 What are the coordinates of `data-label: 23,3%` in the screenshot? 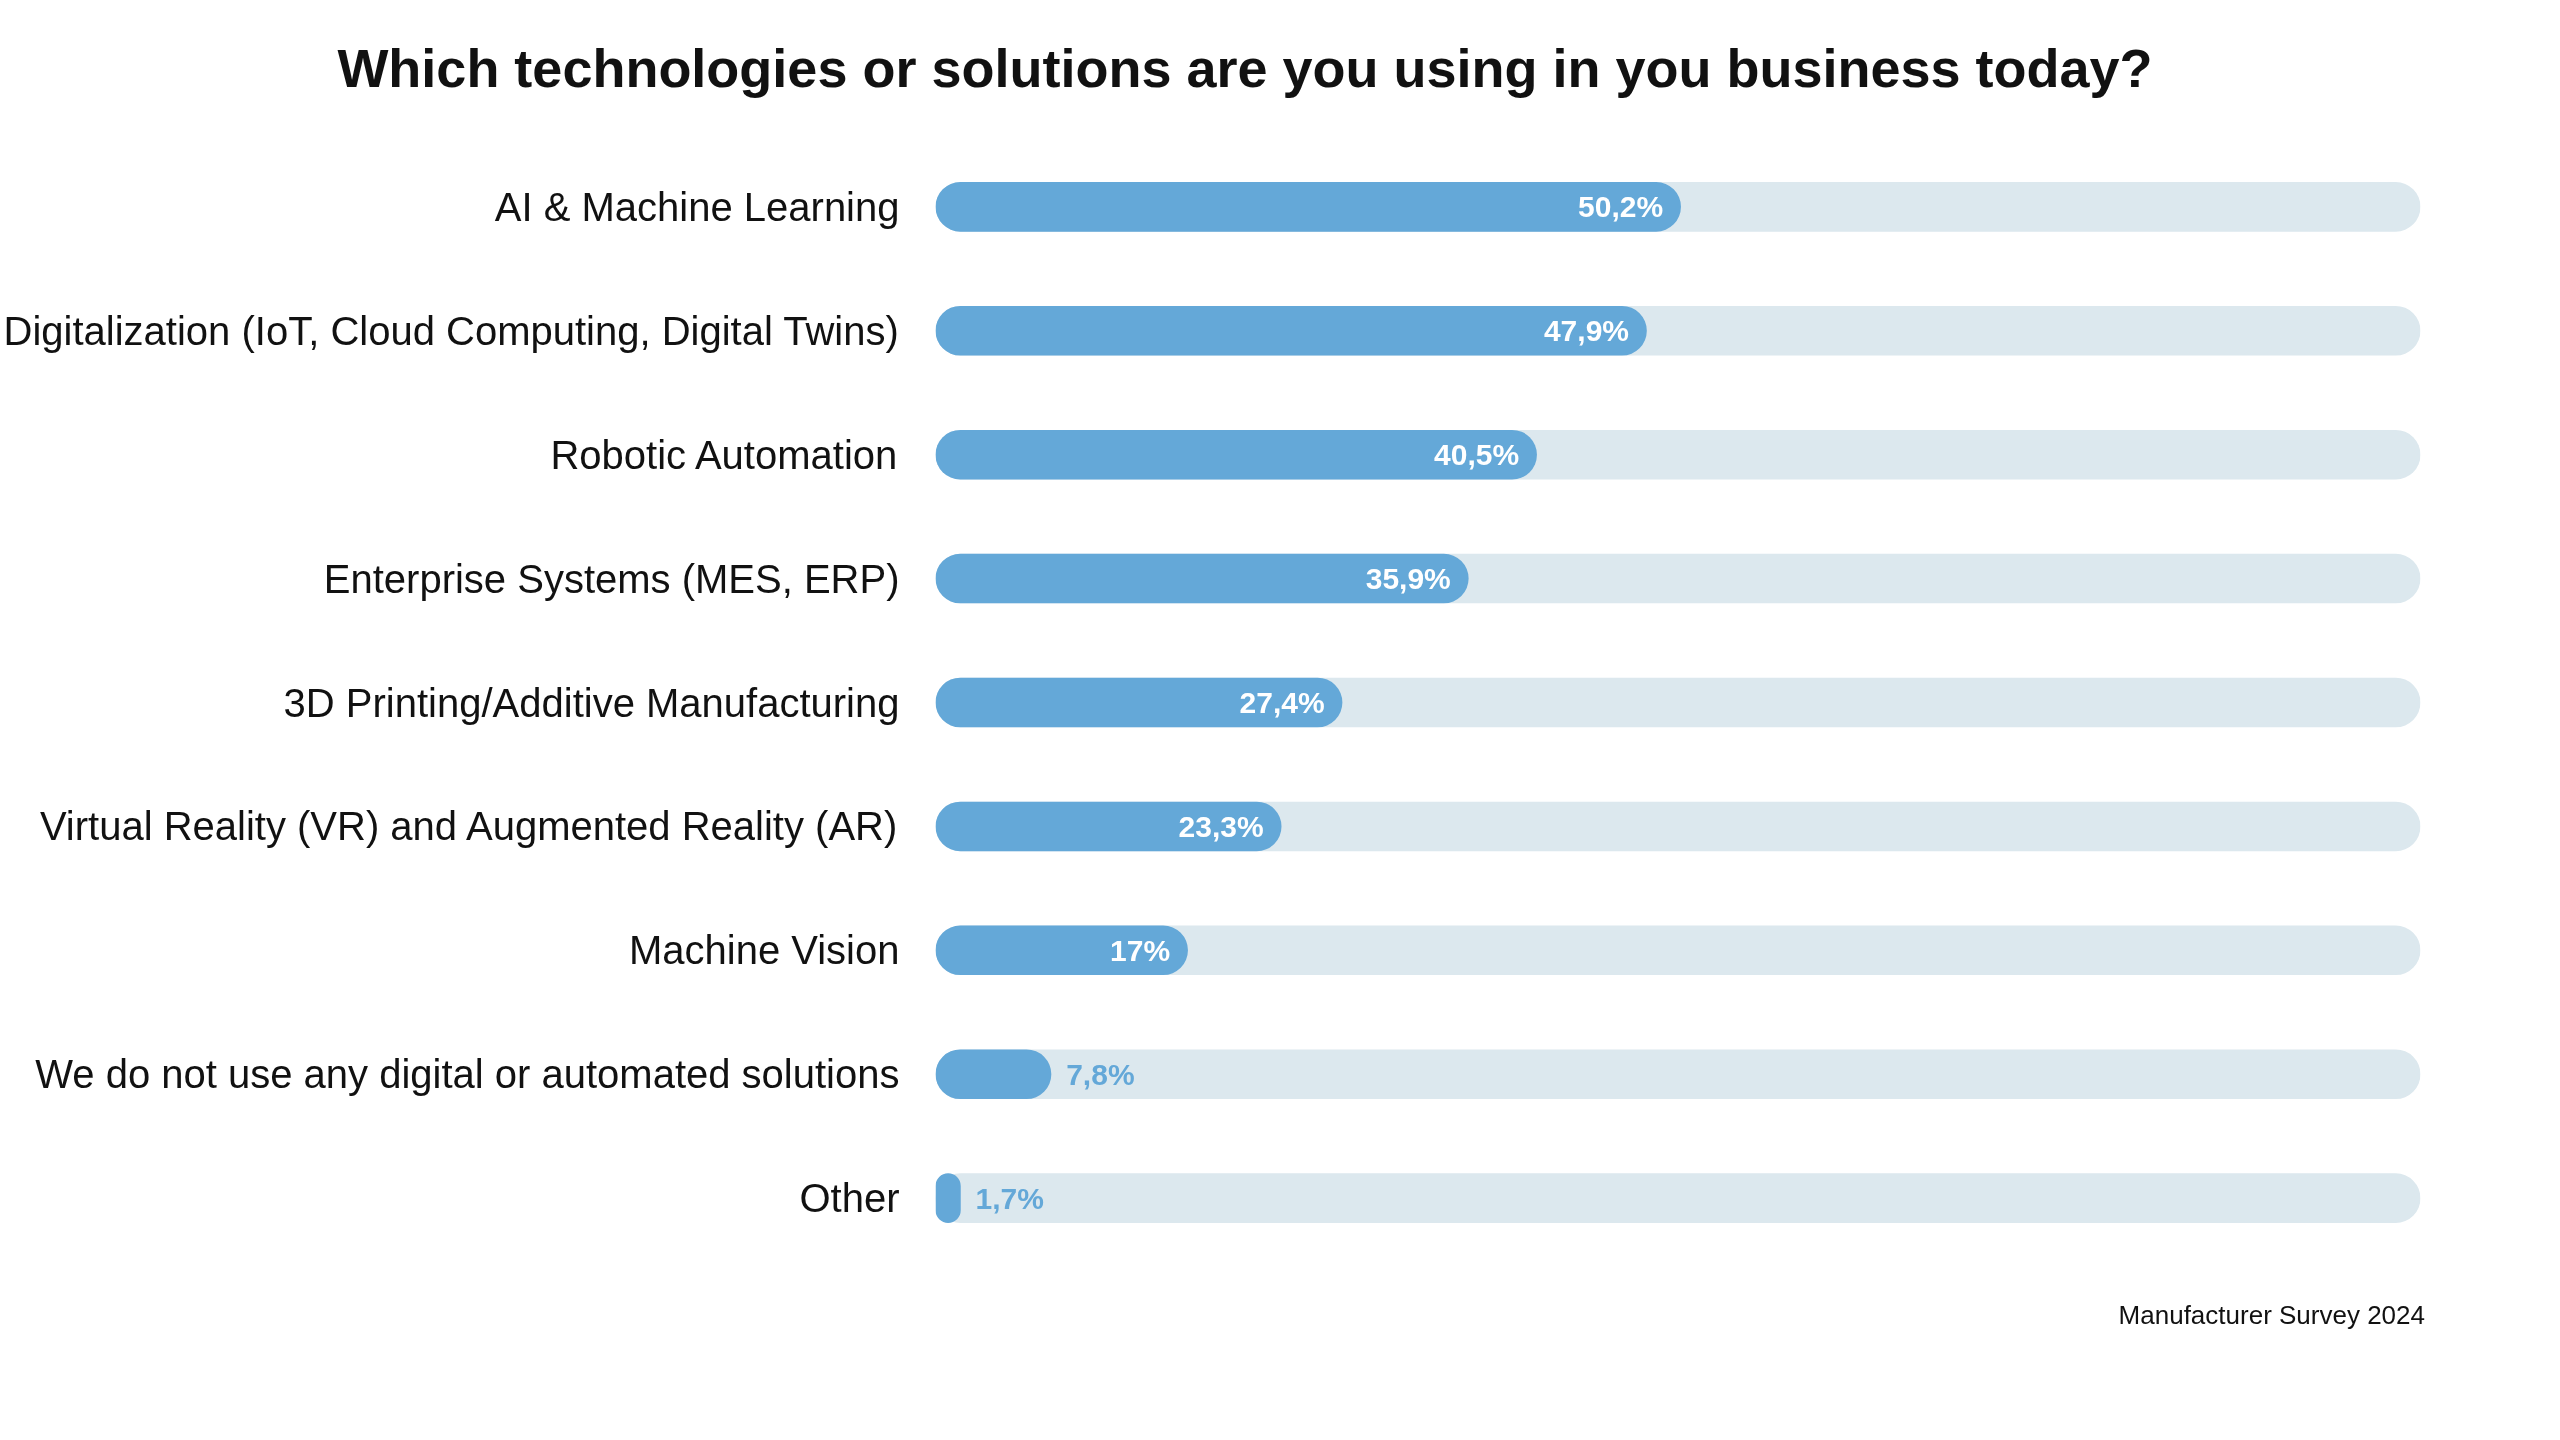 It's located at (1221, 827).